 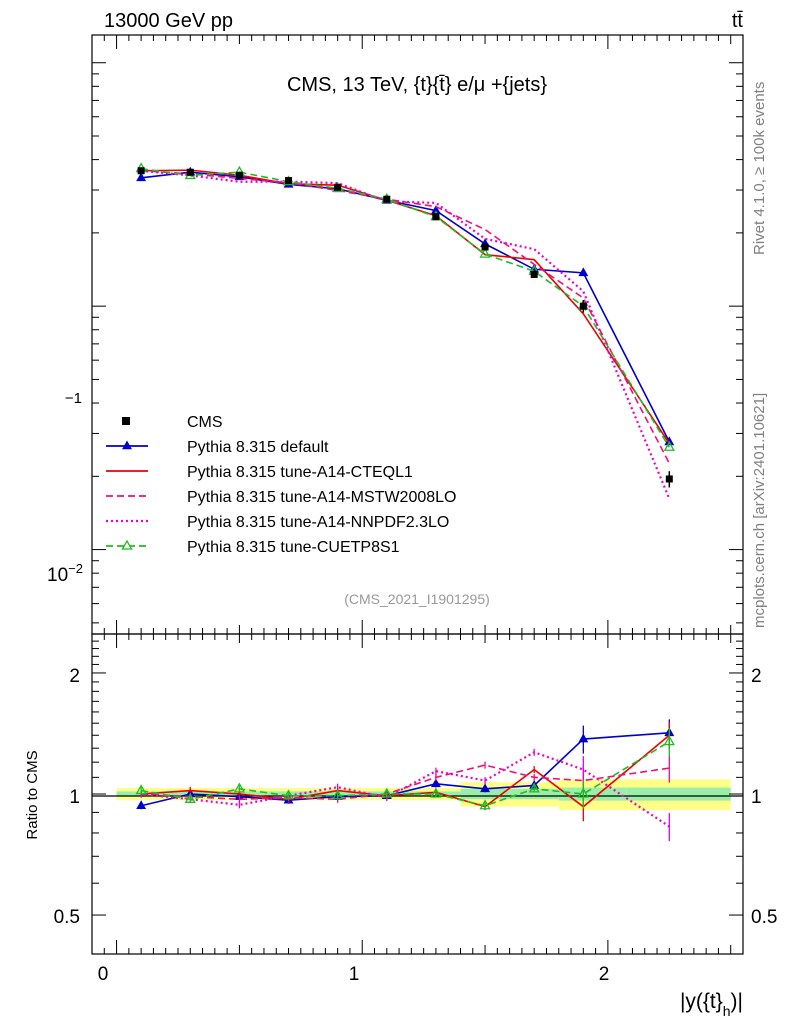 What do you see at coordinates (168, 21) in the screenshot?
I see `header-left: 13000 GeV pp` at bounding box center [168, 21].